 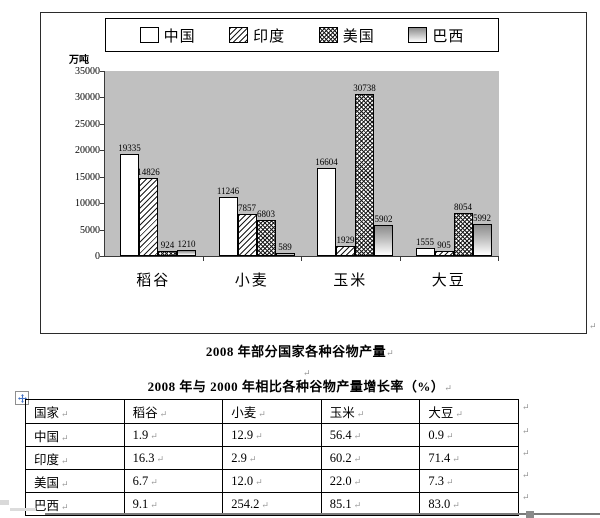 I want to click on cell-text: 0.9, so click(x=436, y=434).